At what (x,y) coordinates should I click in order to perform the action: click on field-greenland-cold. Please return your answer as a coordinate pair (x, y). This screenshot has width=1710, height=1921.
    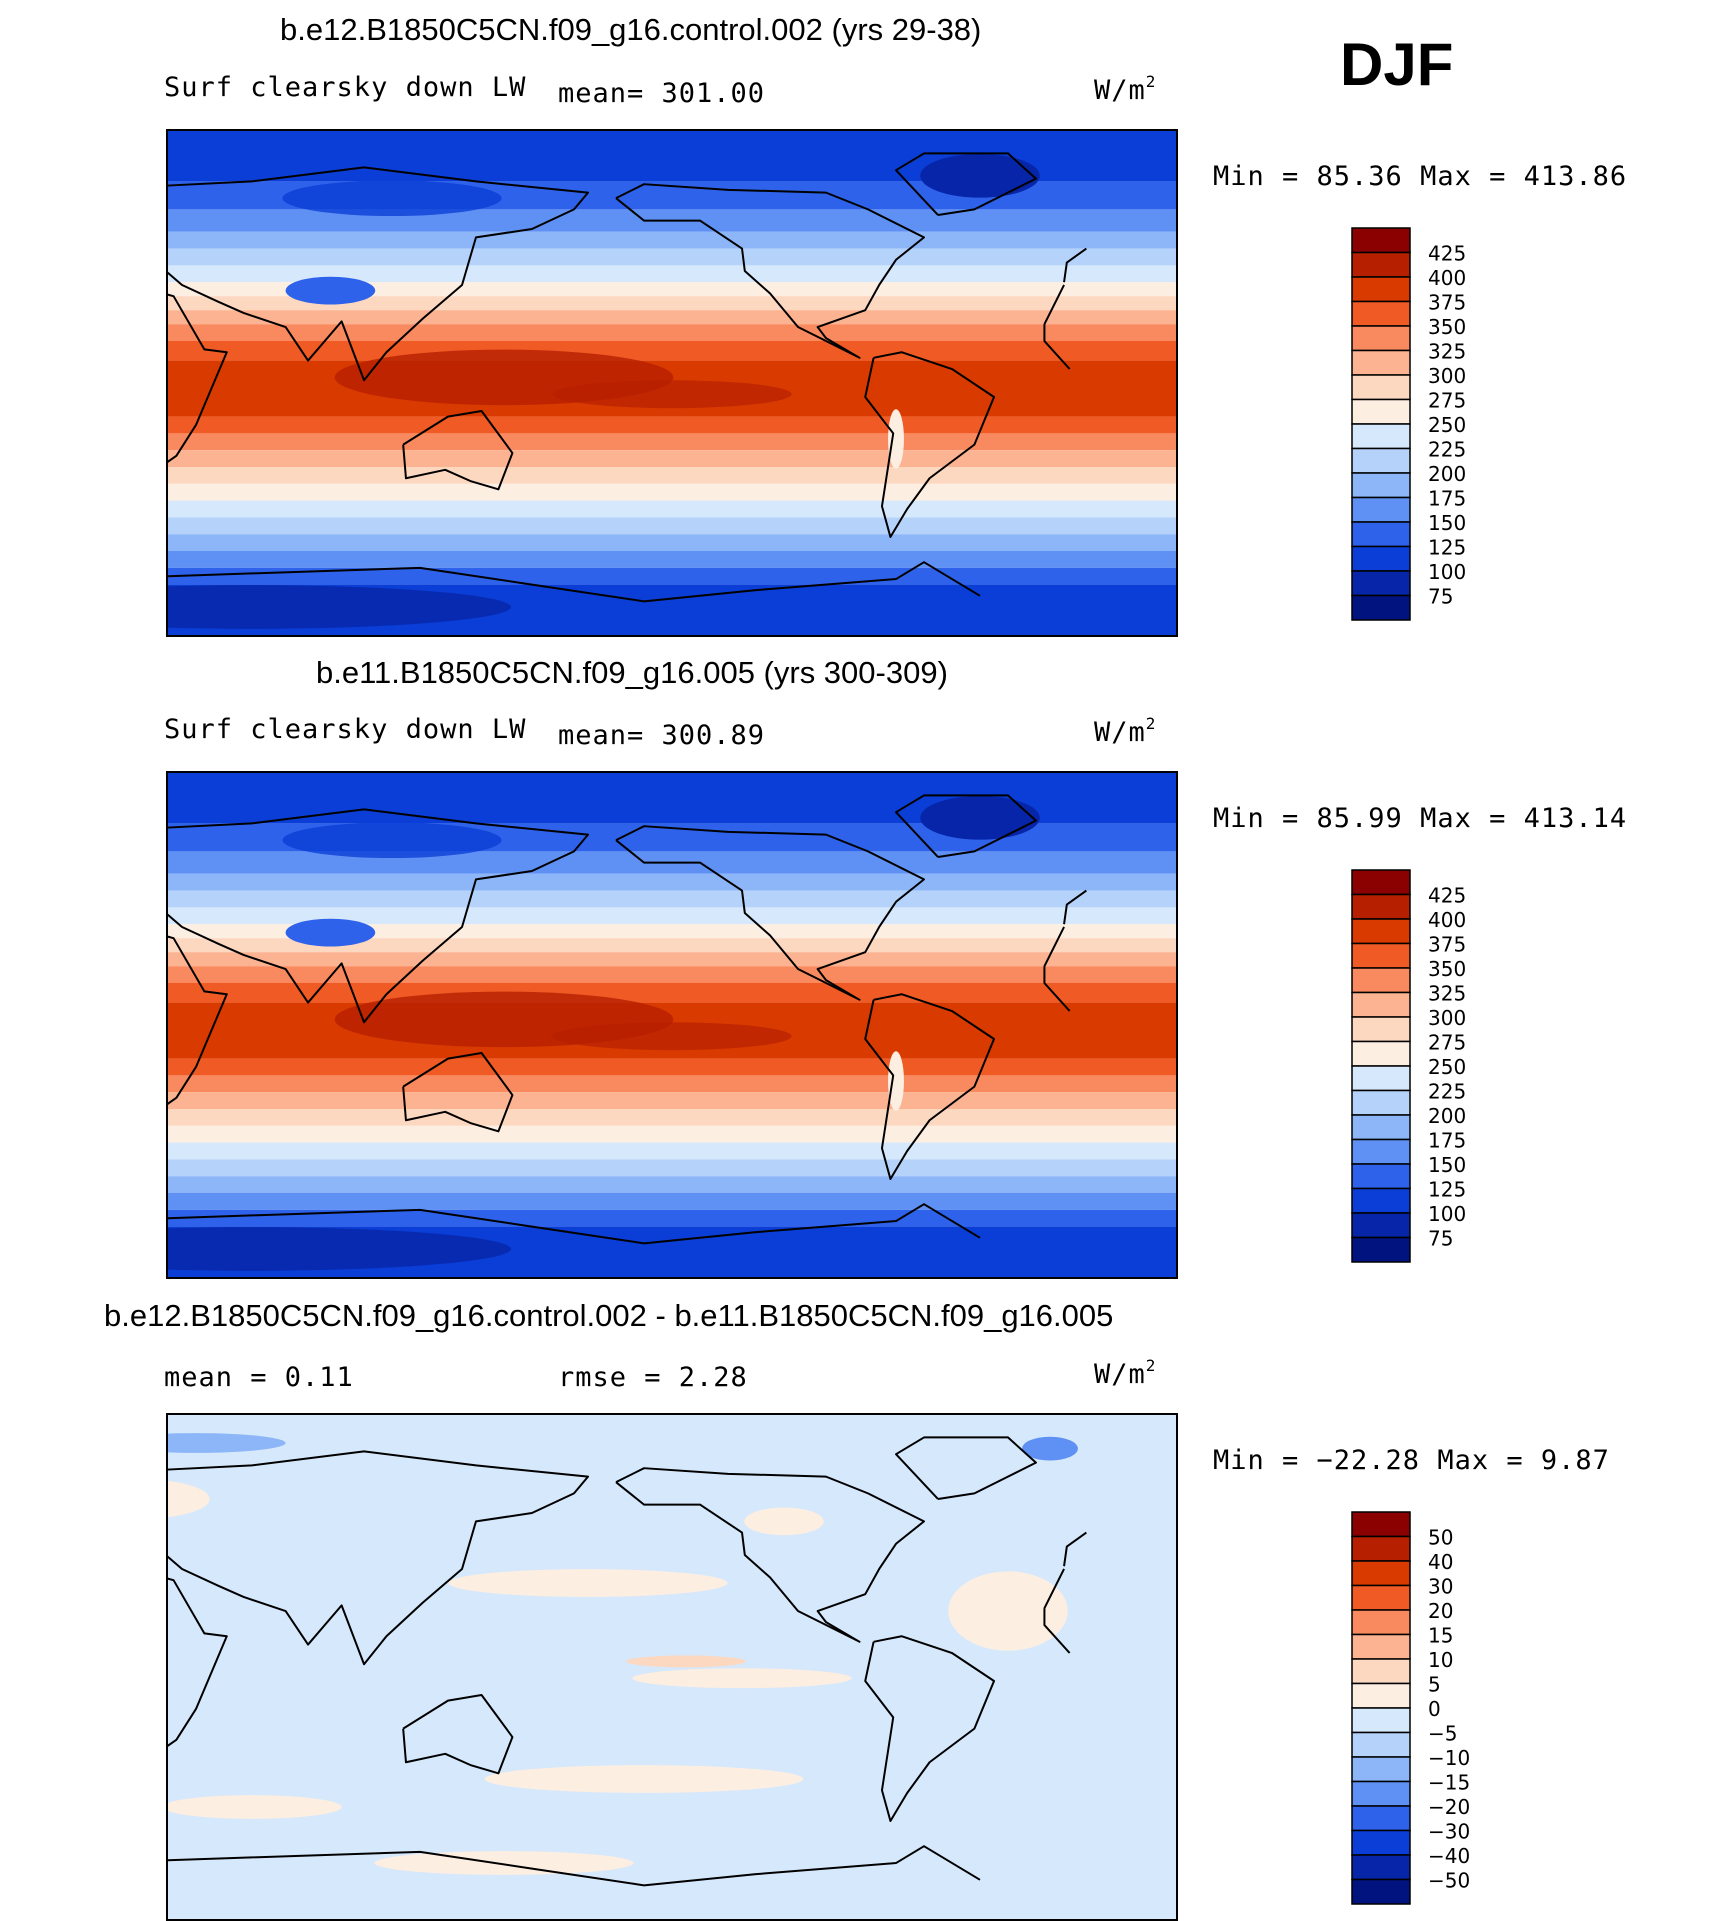
    Looking at the image, I should click on (980, 175).